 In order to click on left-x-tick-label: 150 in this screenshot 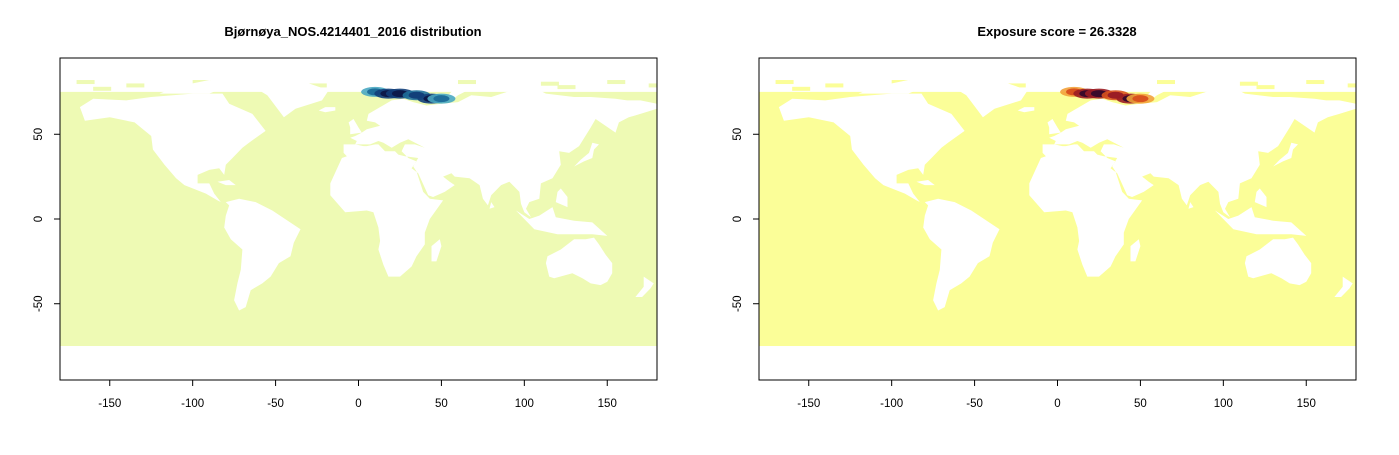, I will do `click(607, 404)`.